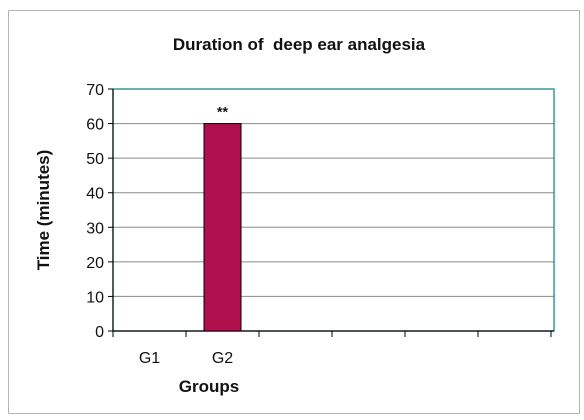  What do you see at coordinates (95, 125) in the screenshot?
I see `y-tick-label: 60` at bounding box center [95, 125].